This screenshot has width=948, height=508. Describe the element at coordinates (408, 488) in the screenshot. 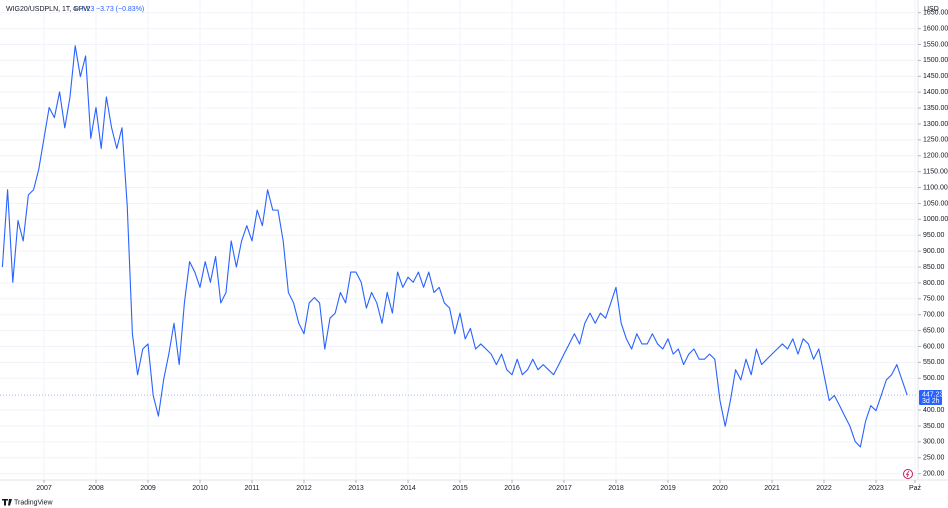

I see `x-tick-label: 2014` at that location.